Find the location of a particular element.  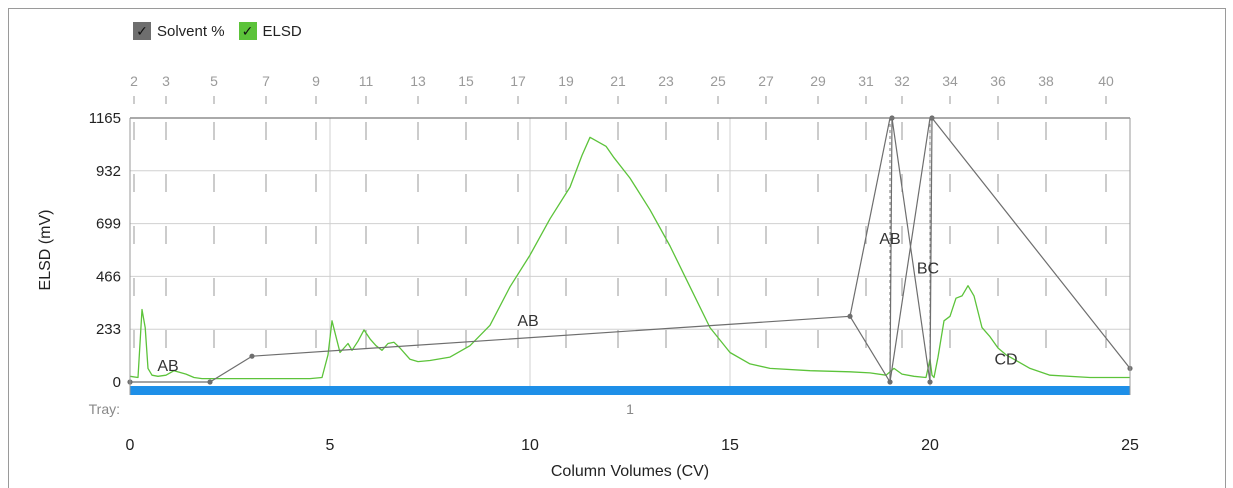

fraction-tick-label: 17 is located at coordinates (518, 81).